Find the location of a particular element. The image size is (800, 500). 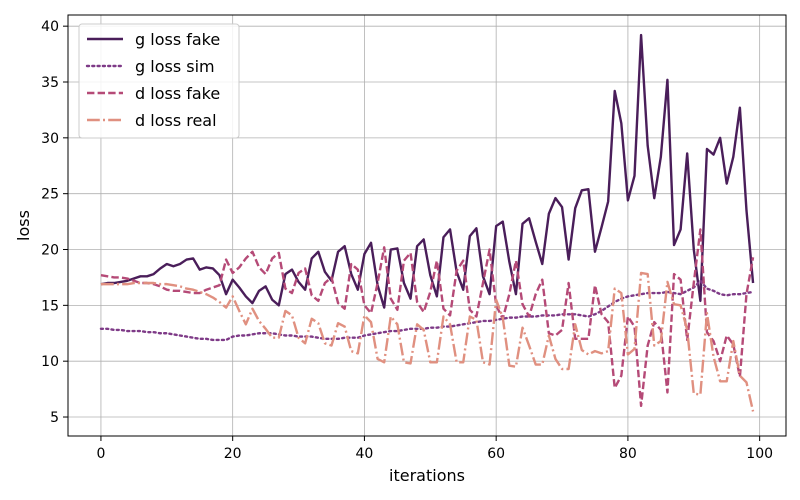

y-tick-label: 35 is located at coordinates (50, 83).